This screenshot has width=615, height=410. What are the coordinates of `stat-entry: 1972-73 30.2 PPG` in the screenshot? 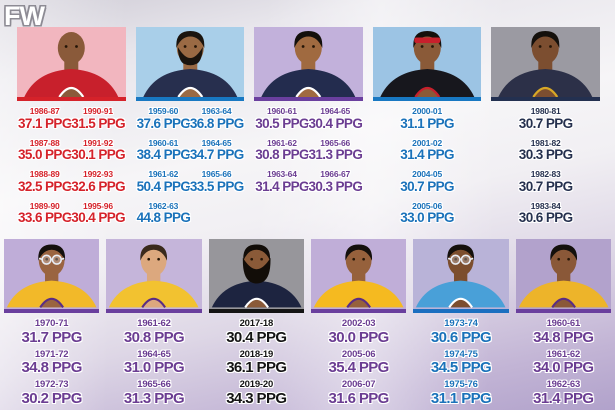 It's located at (51, 393).